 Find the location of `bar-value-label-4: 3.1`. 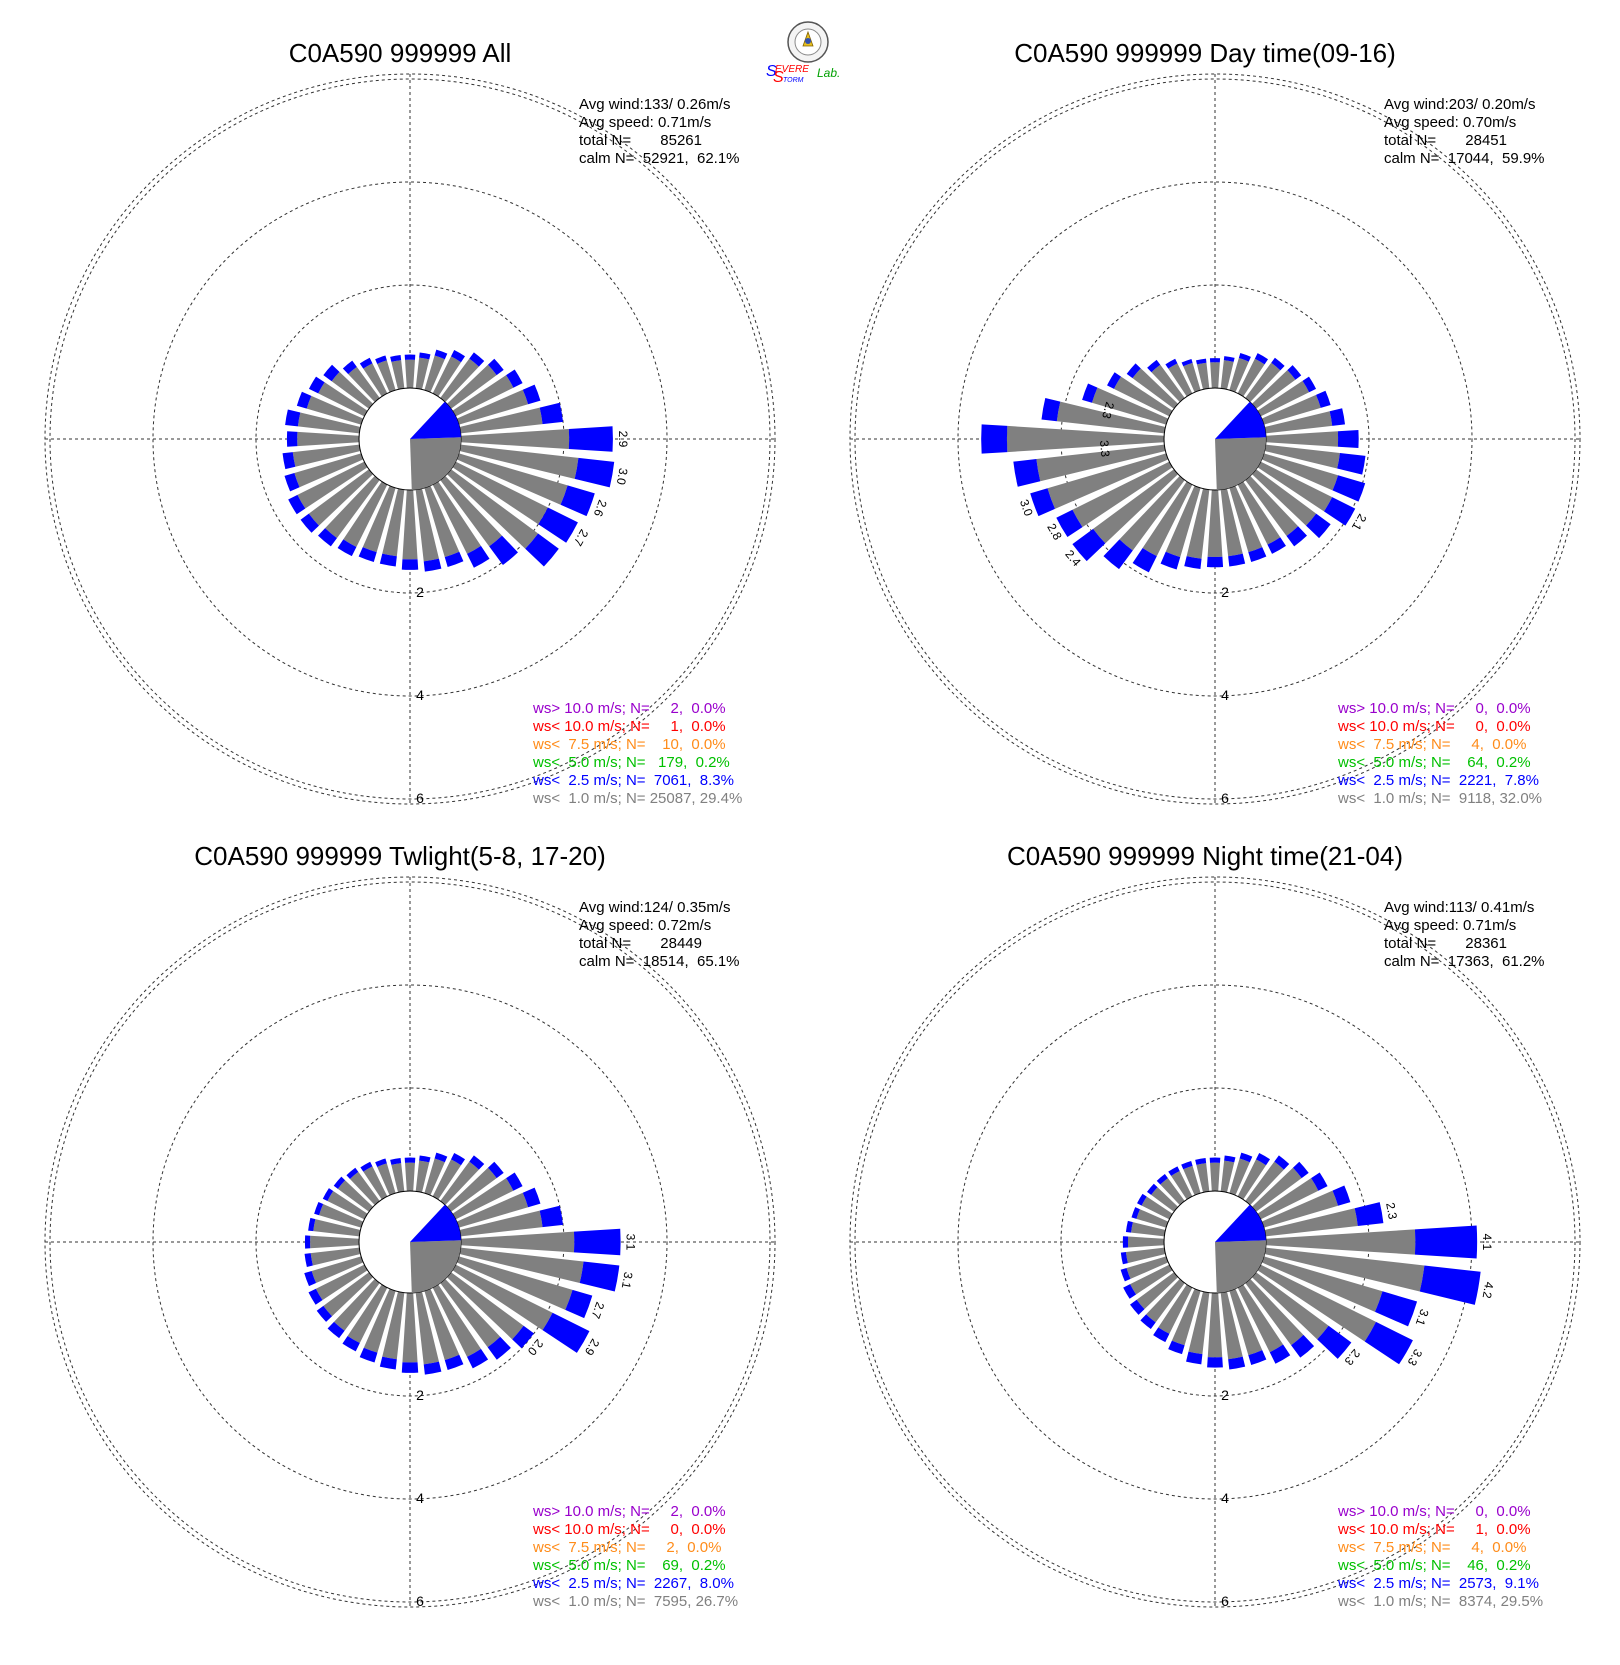

bar-value-label-4: 3.1 is located at coordinates (1422, 1317).